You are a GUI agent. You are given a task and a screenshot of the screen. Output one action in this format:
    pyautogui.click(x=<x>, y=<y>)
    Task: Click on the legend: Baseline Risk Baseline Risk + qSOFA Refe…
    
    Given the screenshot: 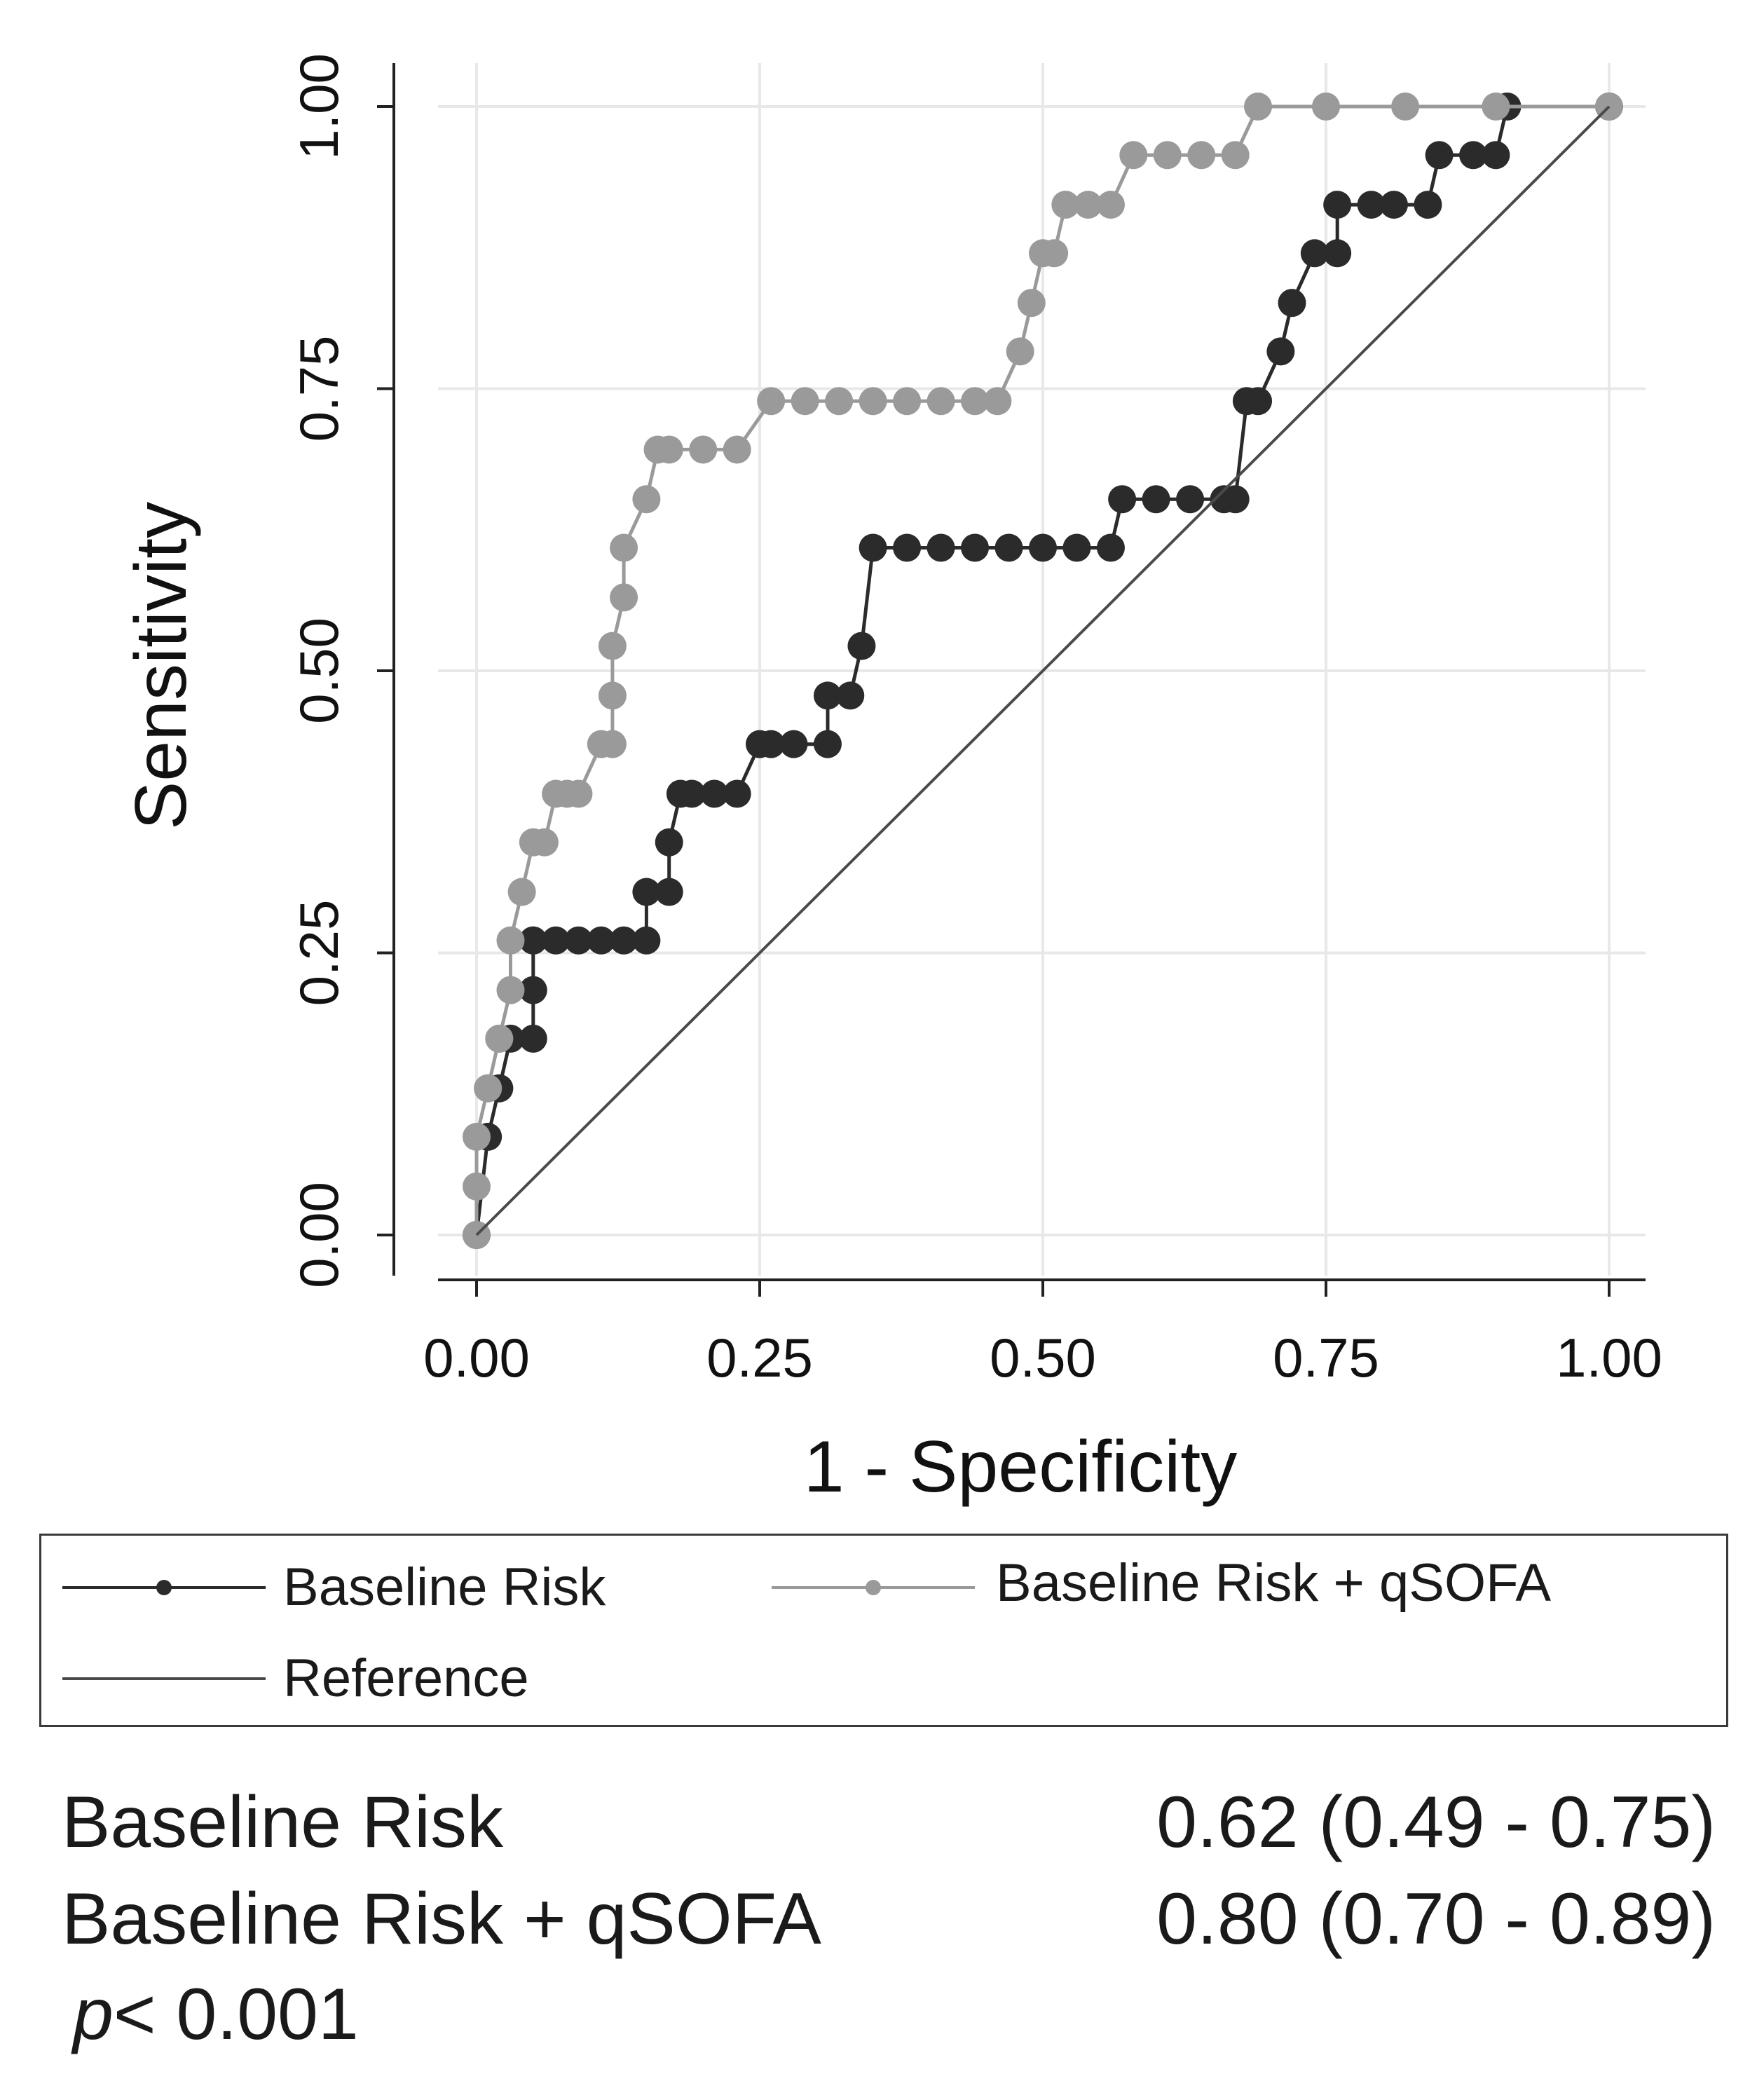 What is the action you would take?
    pyautogui.click(x=883, y=1630)
    